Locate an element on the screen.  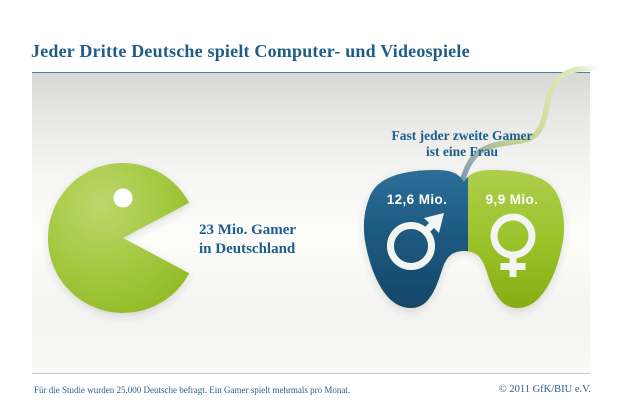
gamepad-cable-icon is located at coordinates (530, 128).